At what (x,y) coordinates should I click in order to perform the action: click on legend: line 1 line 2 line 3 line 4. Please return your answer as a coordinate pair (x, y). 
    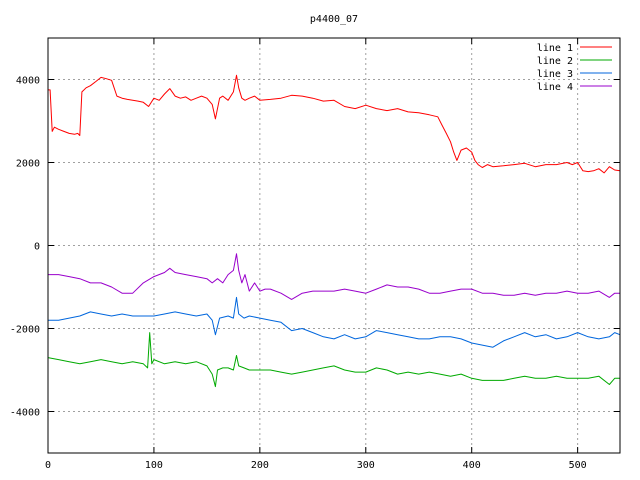
    Looking at the image, I should click on (574, 68).